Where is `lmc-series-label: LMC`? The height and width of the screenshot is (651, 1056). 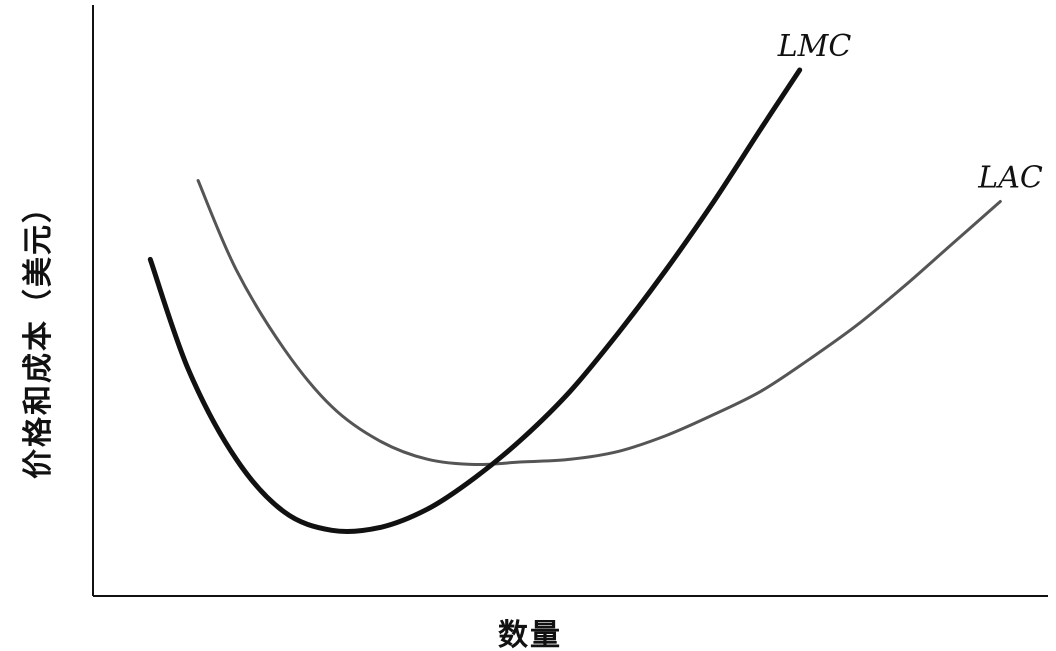 lmc-series-label: LMC is located at coordinates (814, 46).